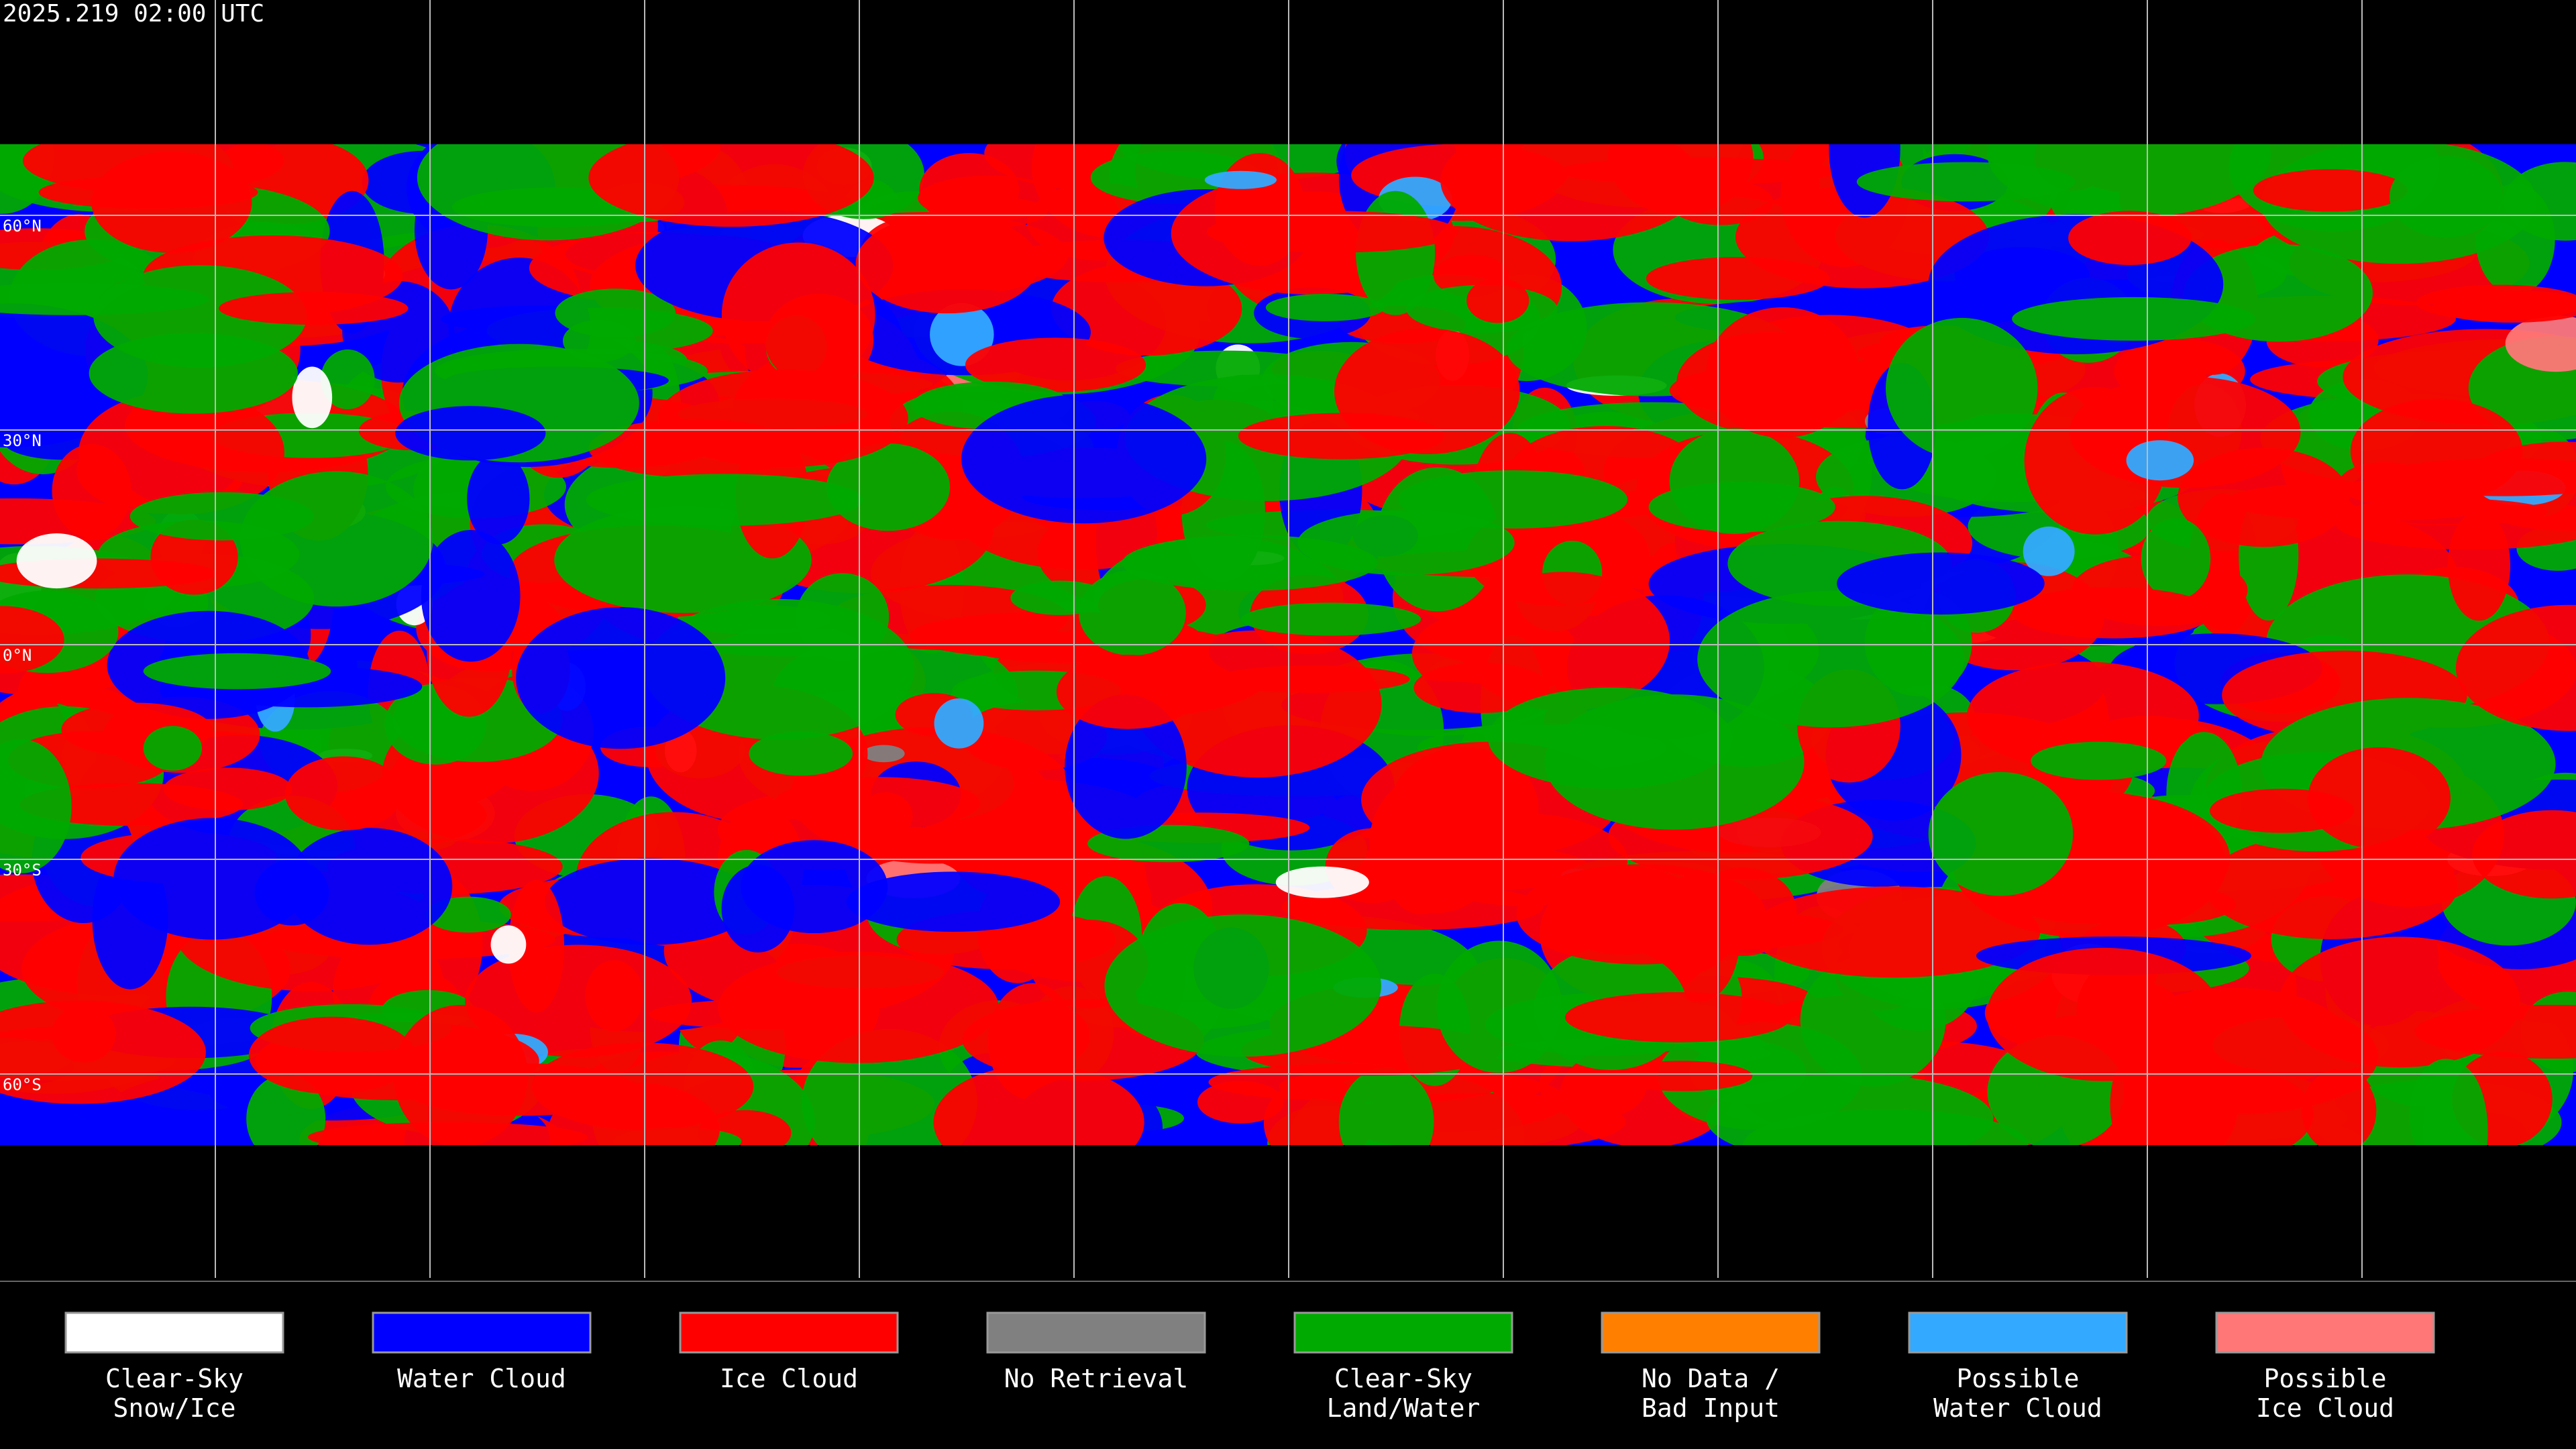 The width and height of the screenshot is (2576, 1449). What do you see at coordinates (2324, 1378) in the screenshot?
I see `legend-label: Possible` at bounding box center [2324, 1378].